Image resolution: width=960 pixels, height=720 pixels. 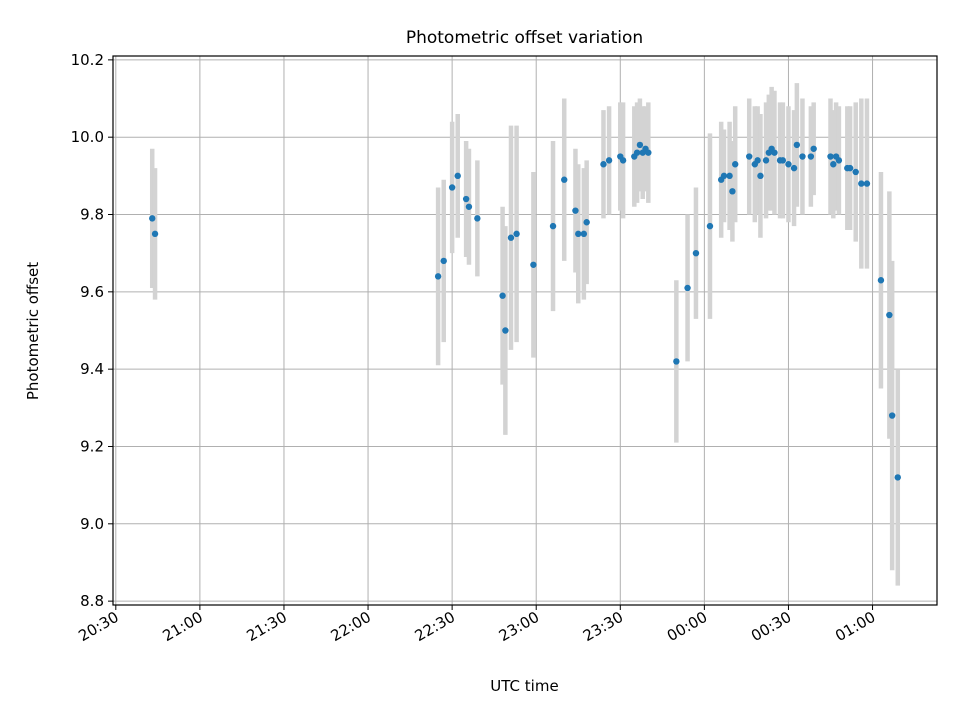 What do you see at coordinates (87, 60) in the screenshot?
I see `y-tick-label: 10.2` at bounding box center [87, 60].